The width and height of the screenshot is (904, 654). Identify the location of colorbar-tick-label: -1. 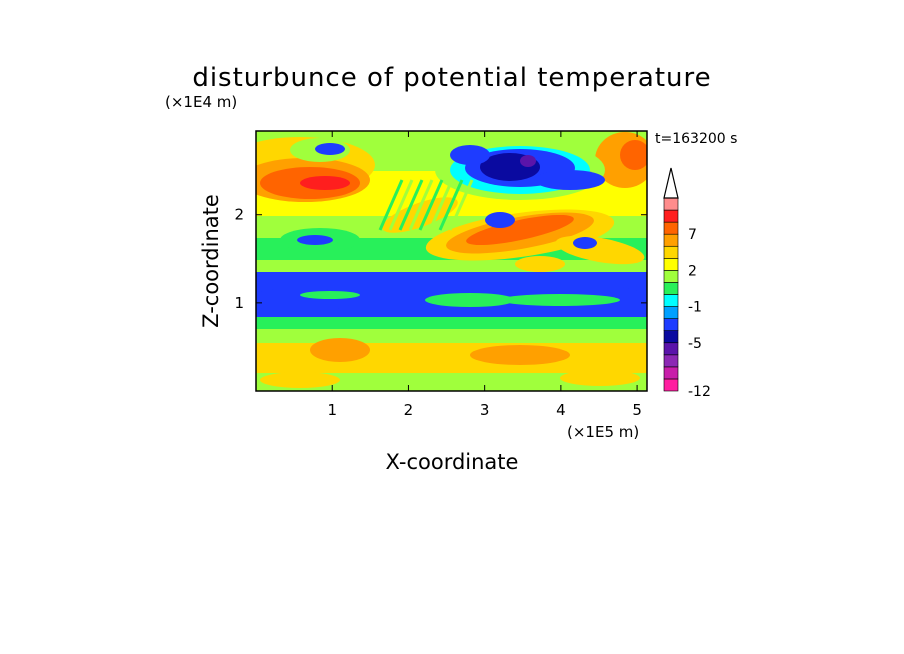
(695, 308).